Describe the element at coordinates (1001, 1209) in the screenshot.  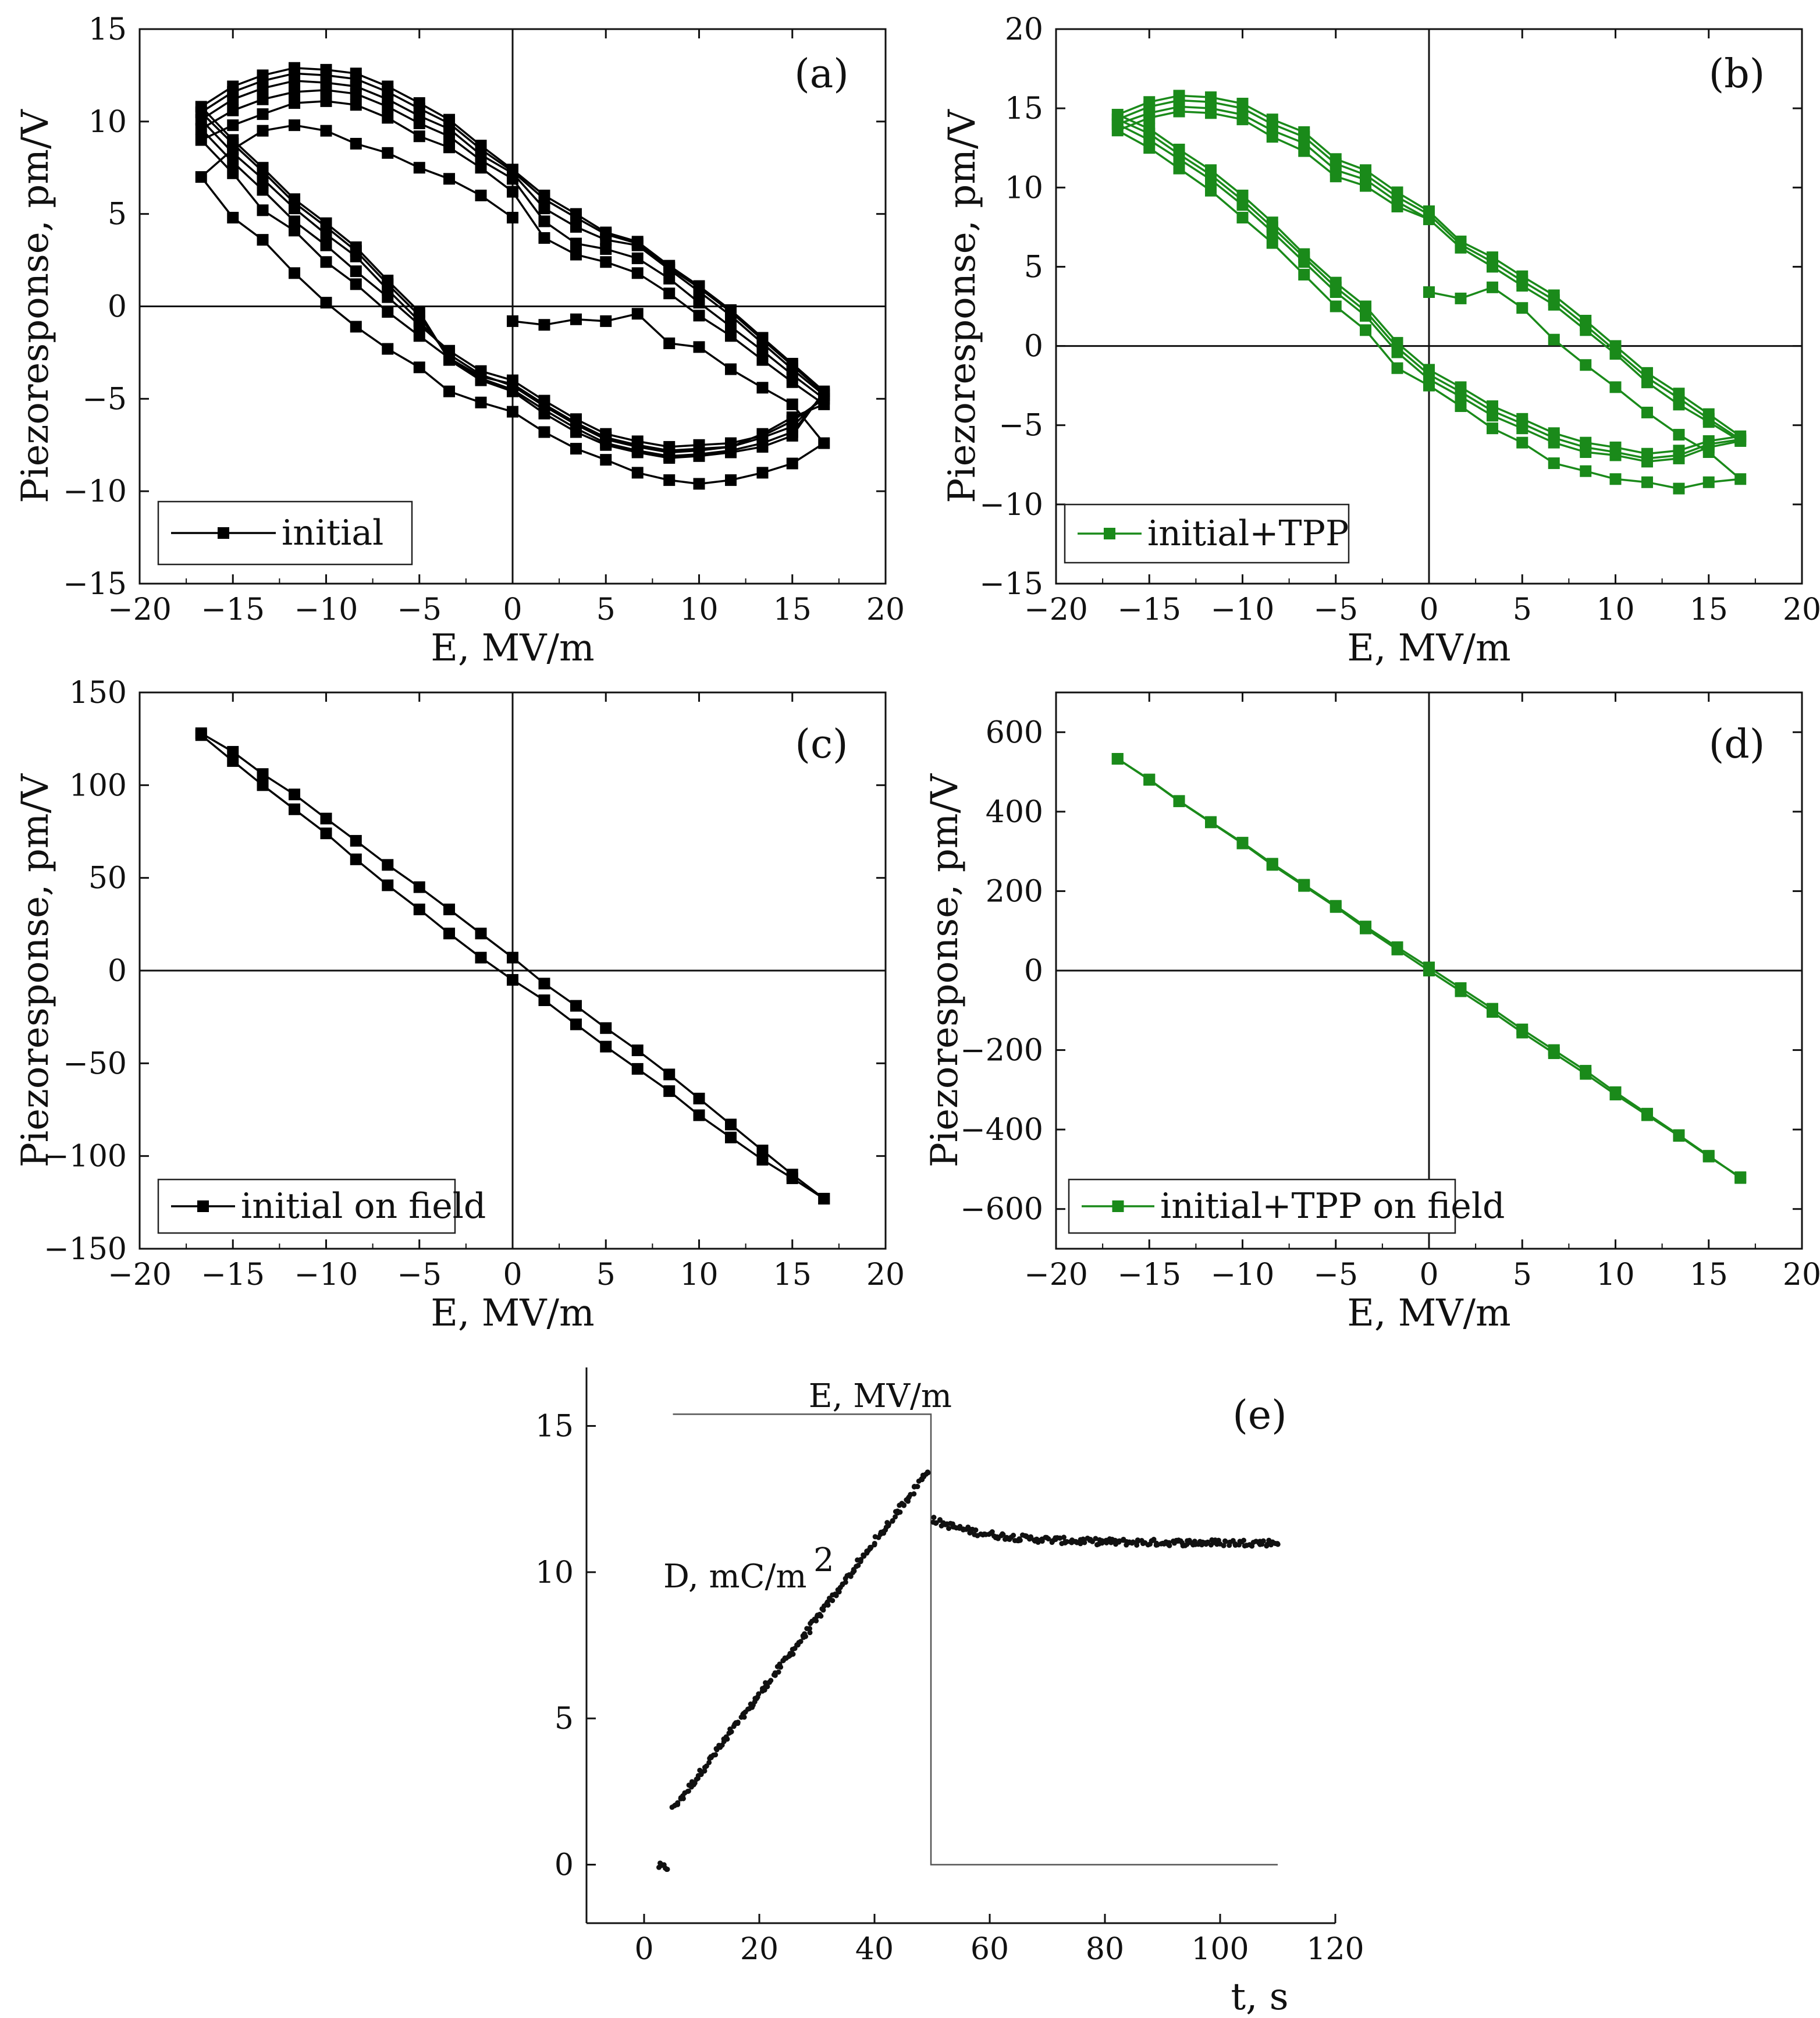
I see `y-tick-label: −600` at that location.